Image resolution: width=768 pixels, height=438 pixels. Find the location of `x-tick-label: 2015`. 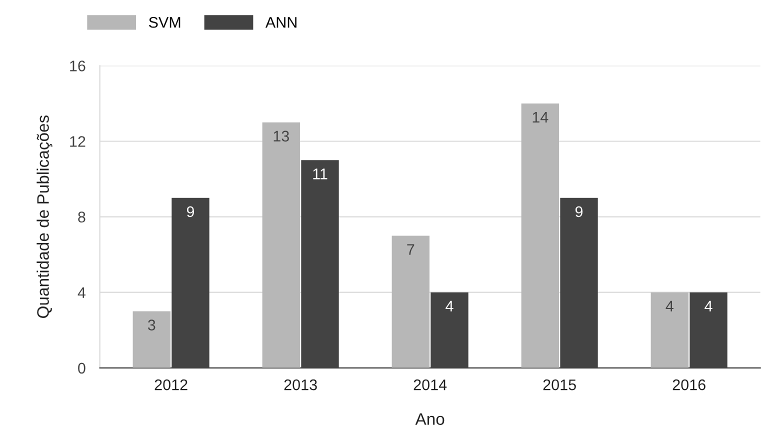

x-tick-label: 2015 is located at coordinates (559, 384).